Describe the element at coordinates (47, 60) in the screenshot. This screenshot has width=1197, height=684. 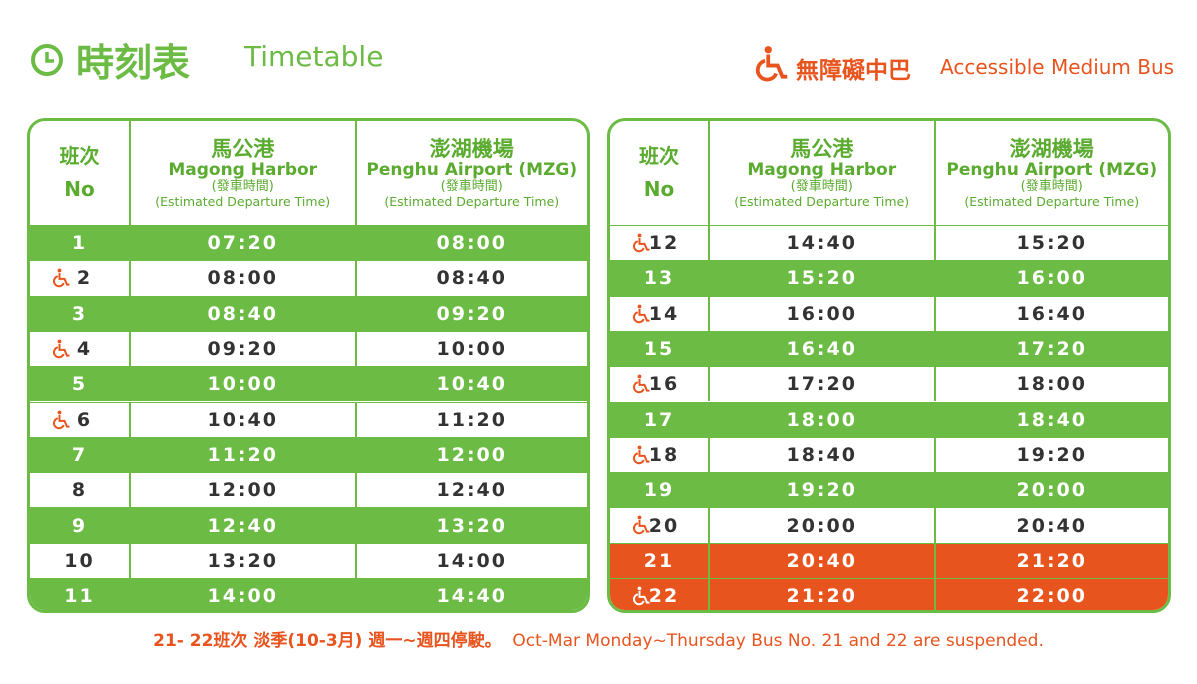
I see `clock-icon` at that location.